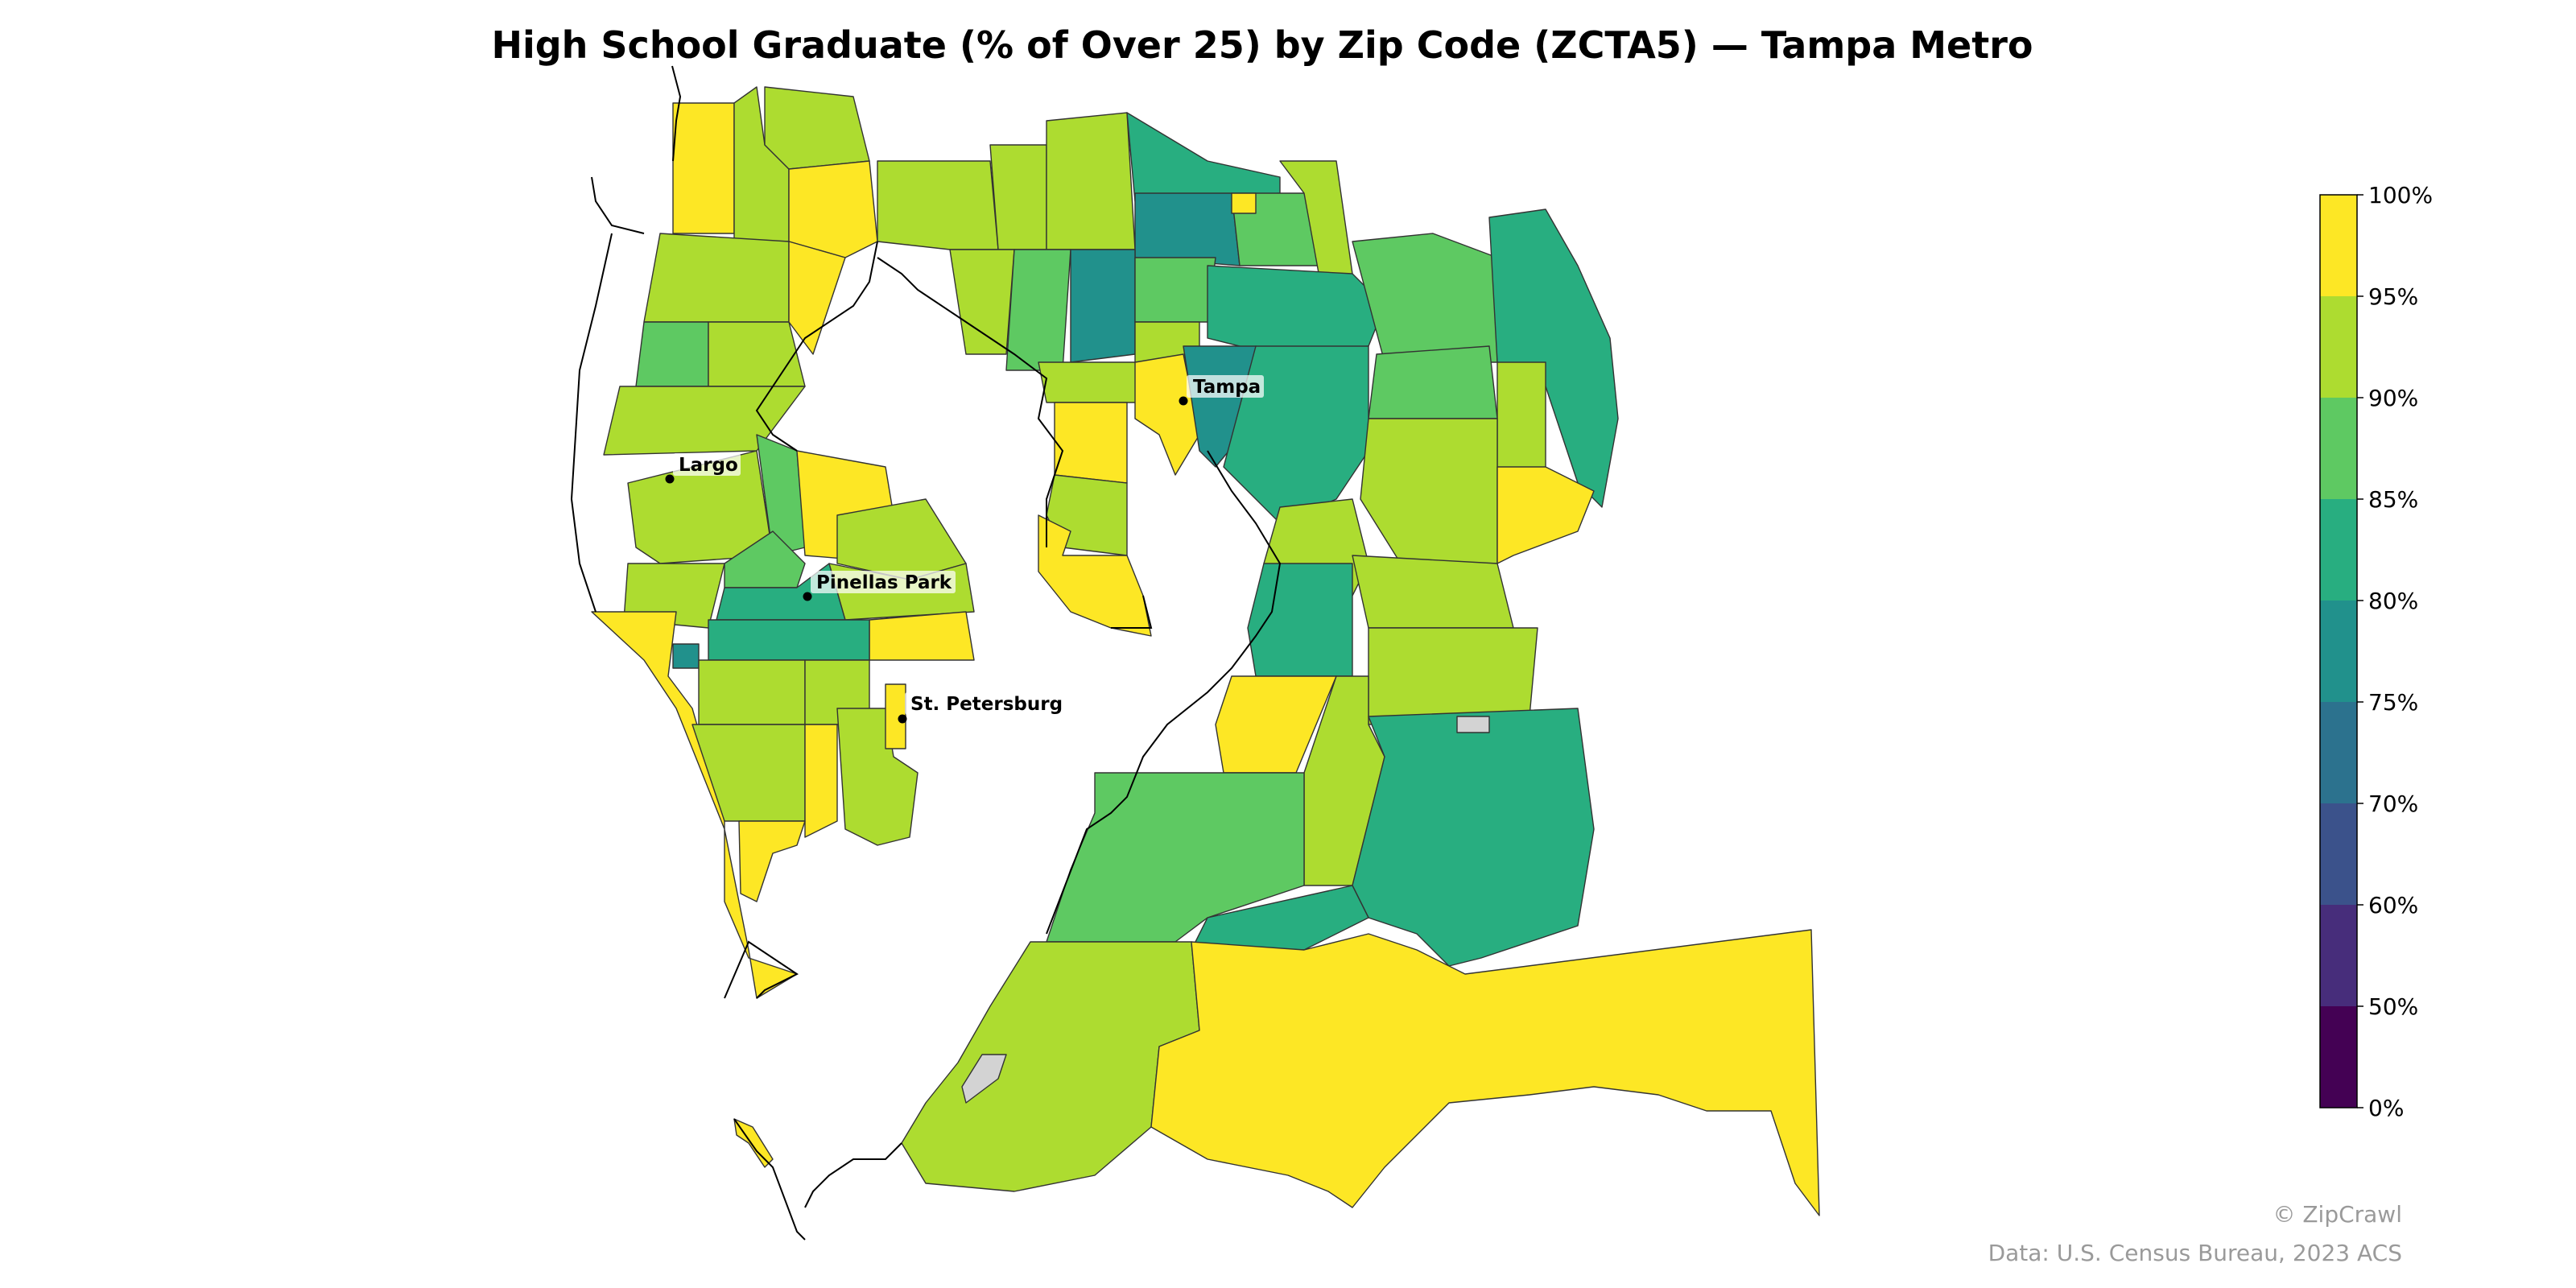 Image resolution: width=2576 pixels, height=1288 pixels. I want to click on city-marker-st-petersburg: St. Petersburg, so click(982, 708).